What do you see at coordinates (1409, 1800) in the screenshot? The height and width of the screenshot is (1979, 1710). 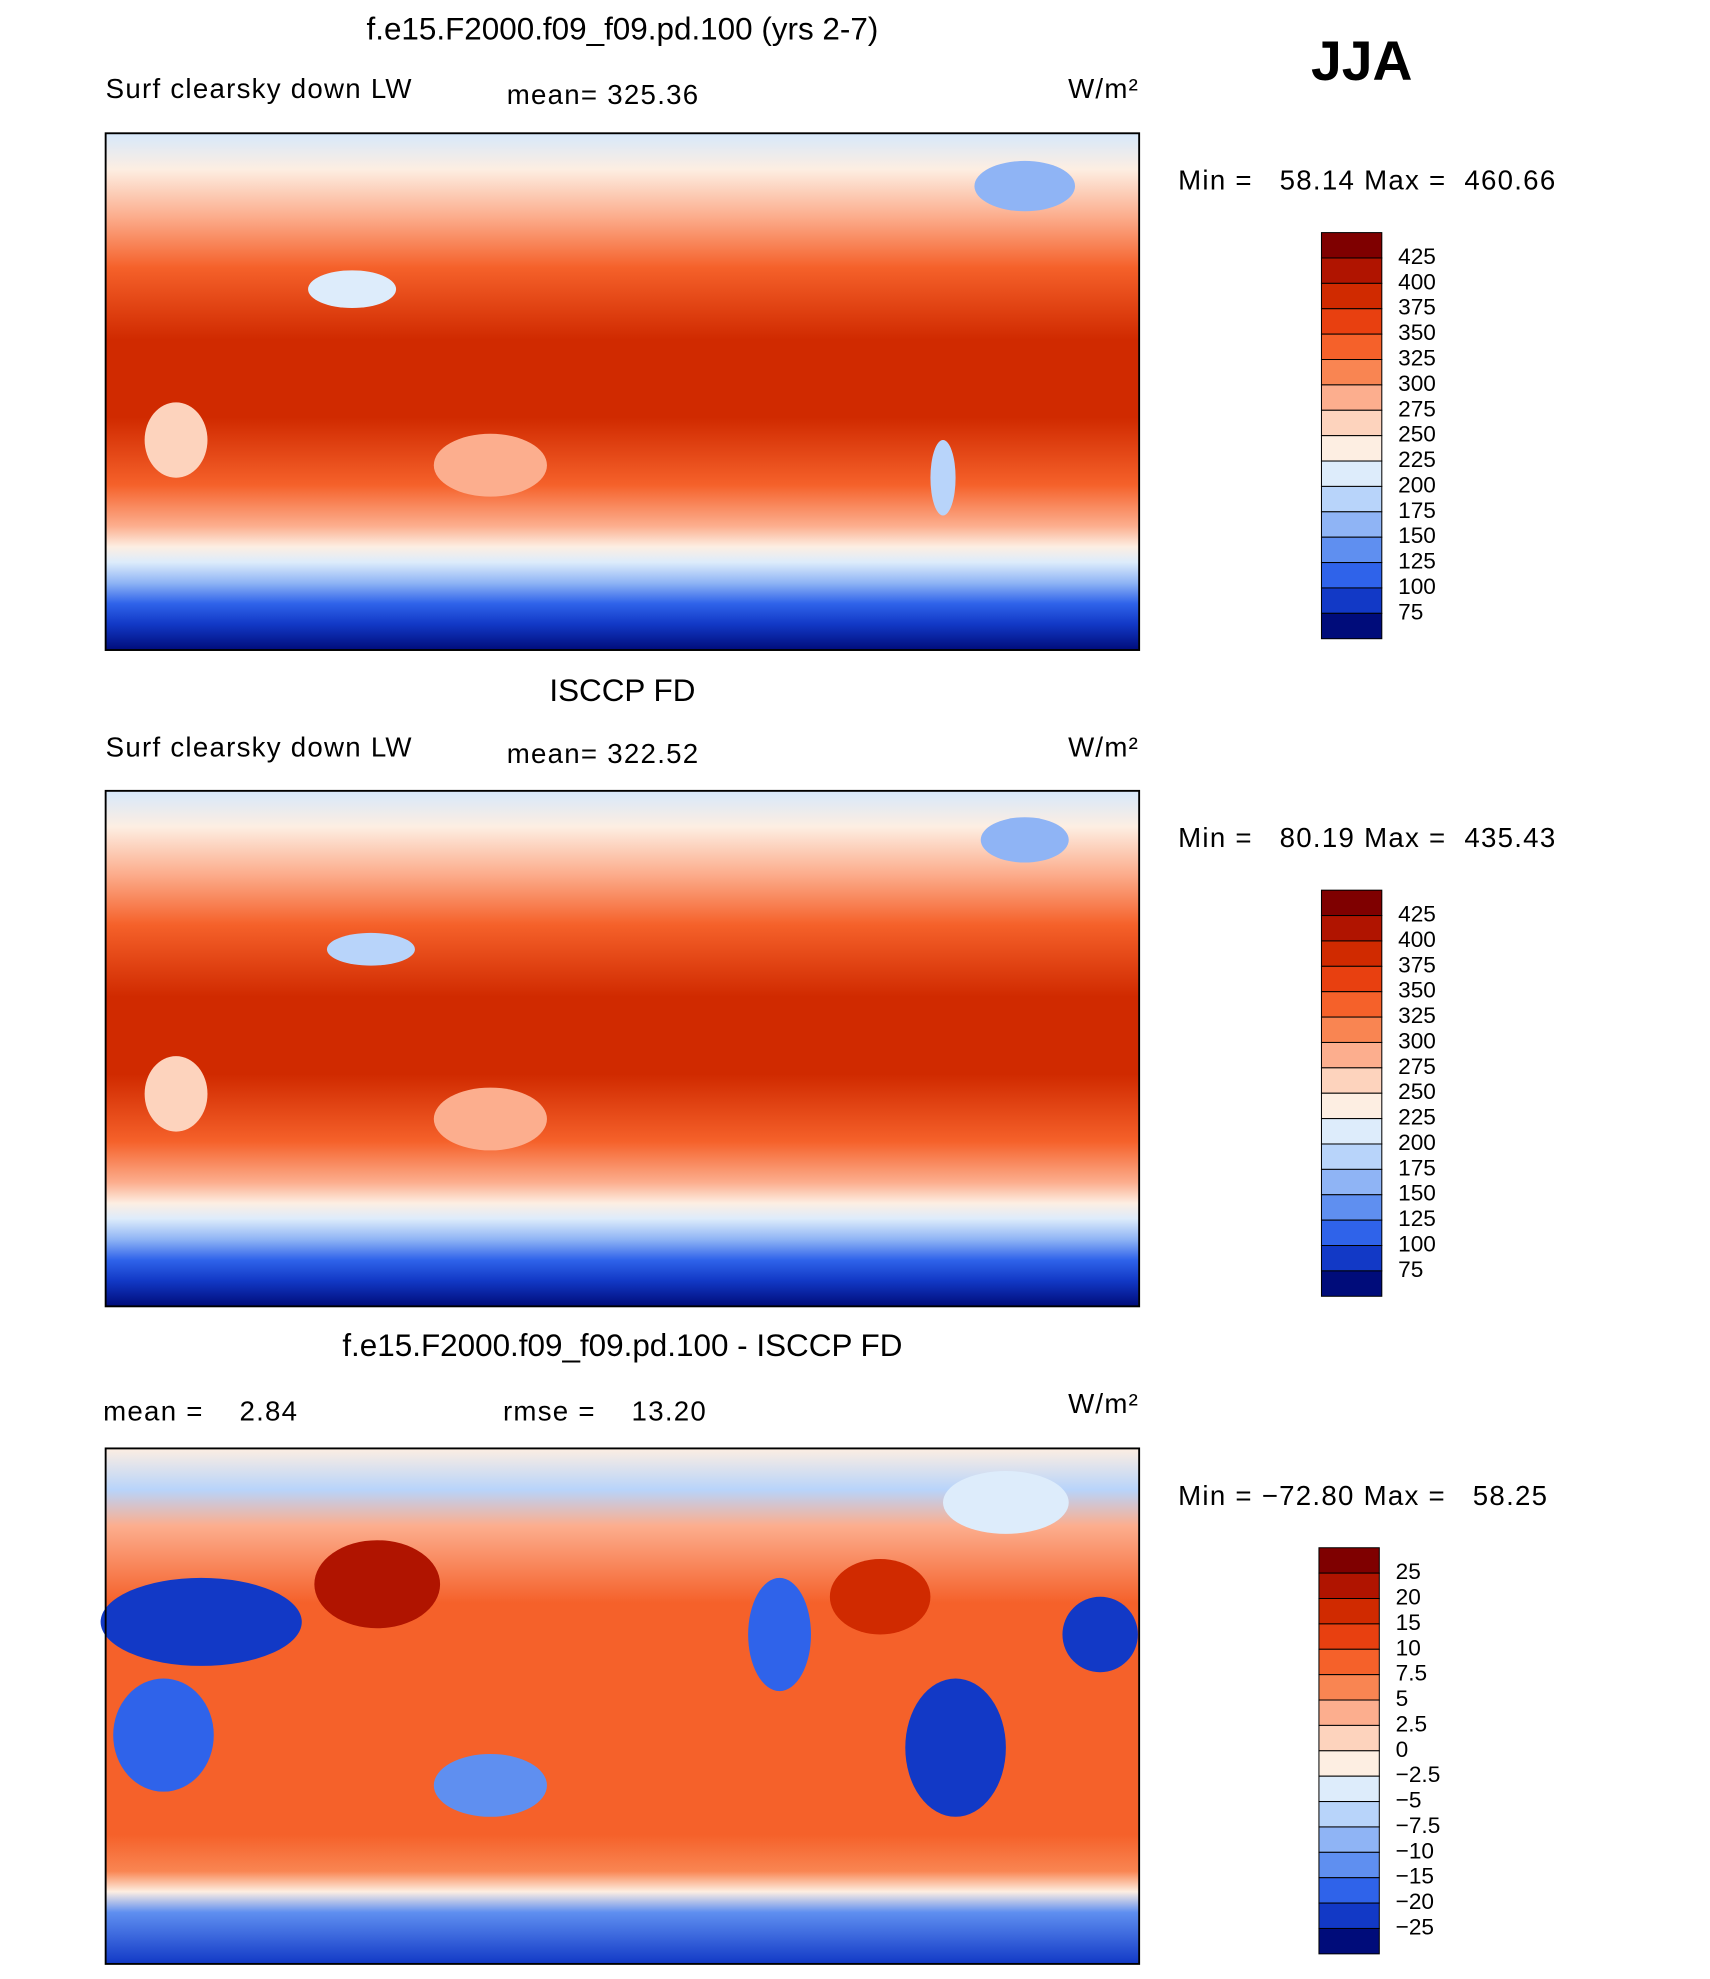 I see `colorbar-label: −5` at bounding box center [1409, 1800].